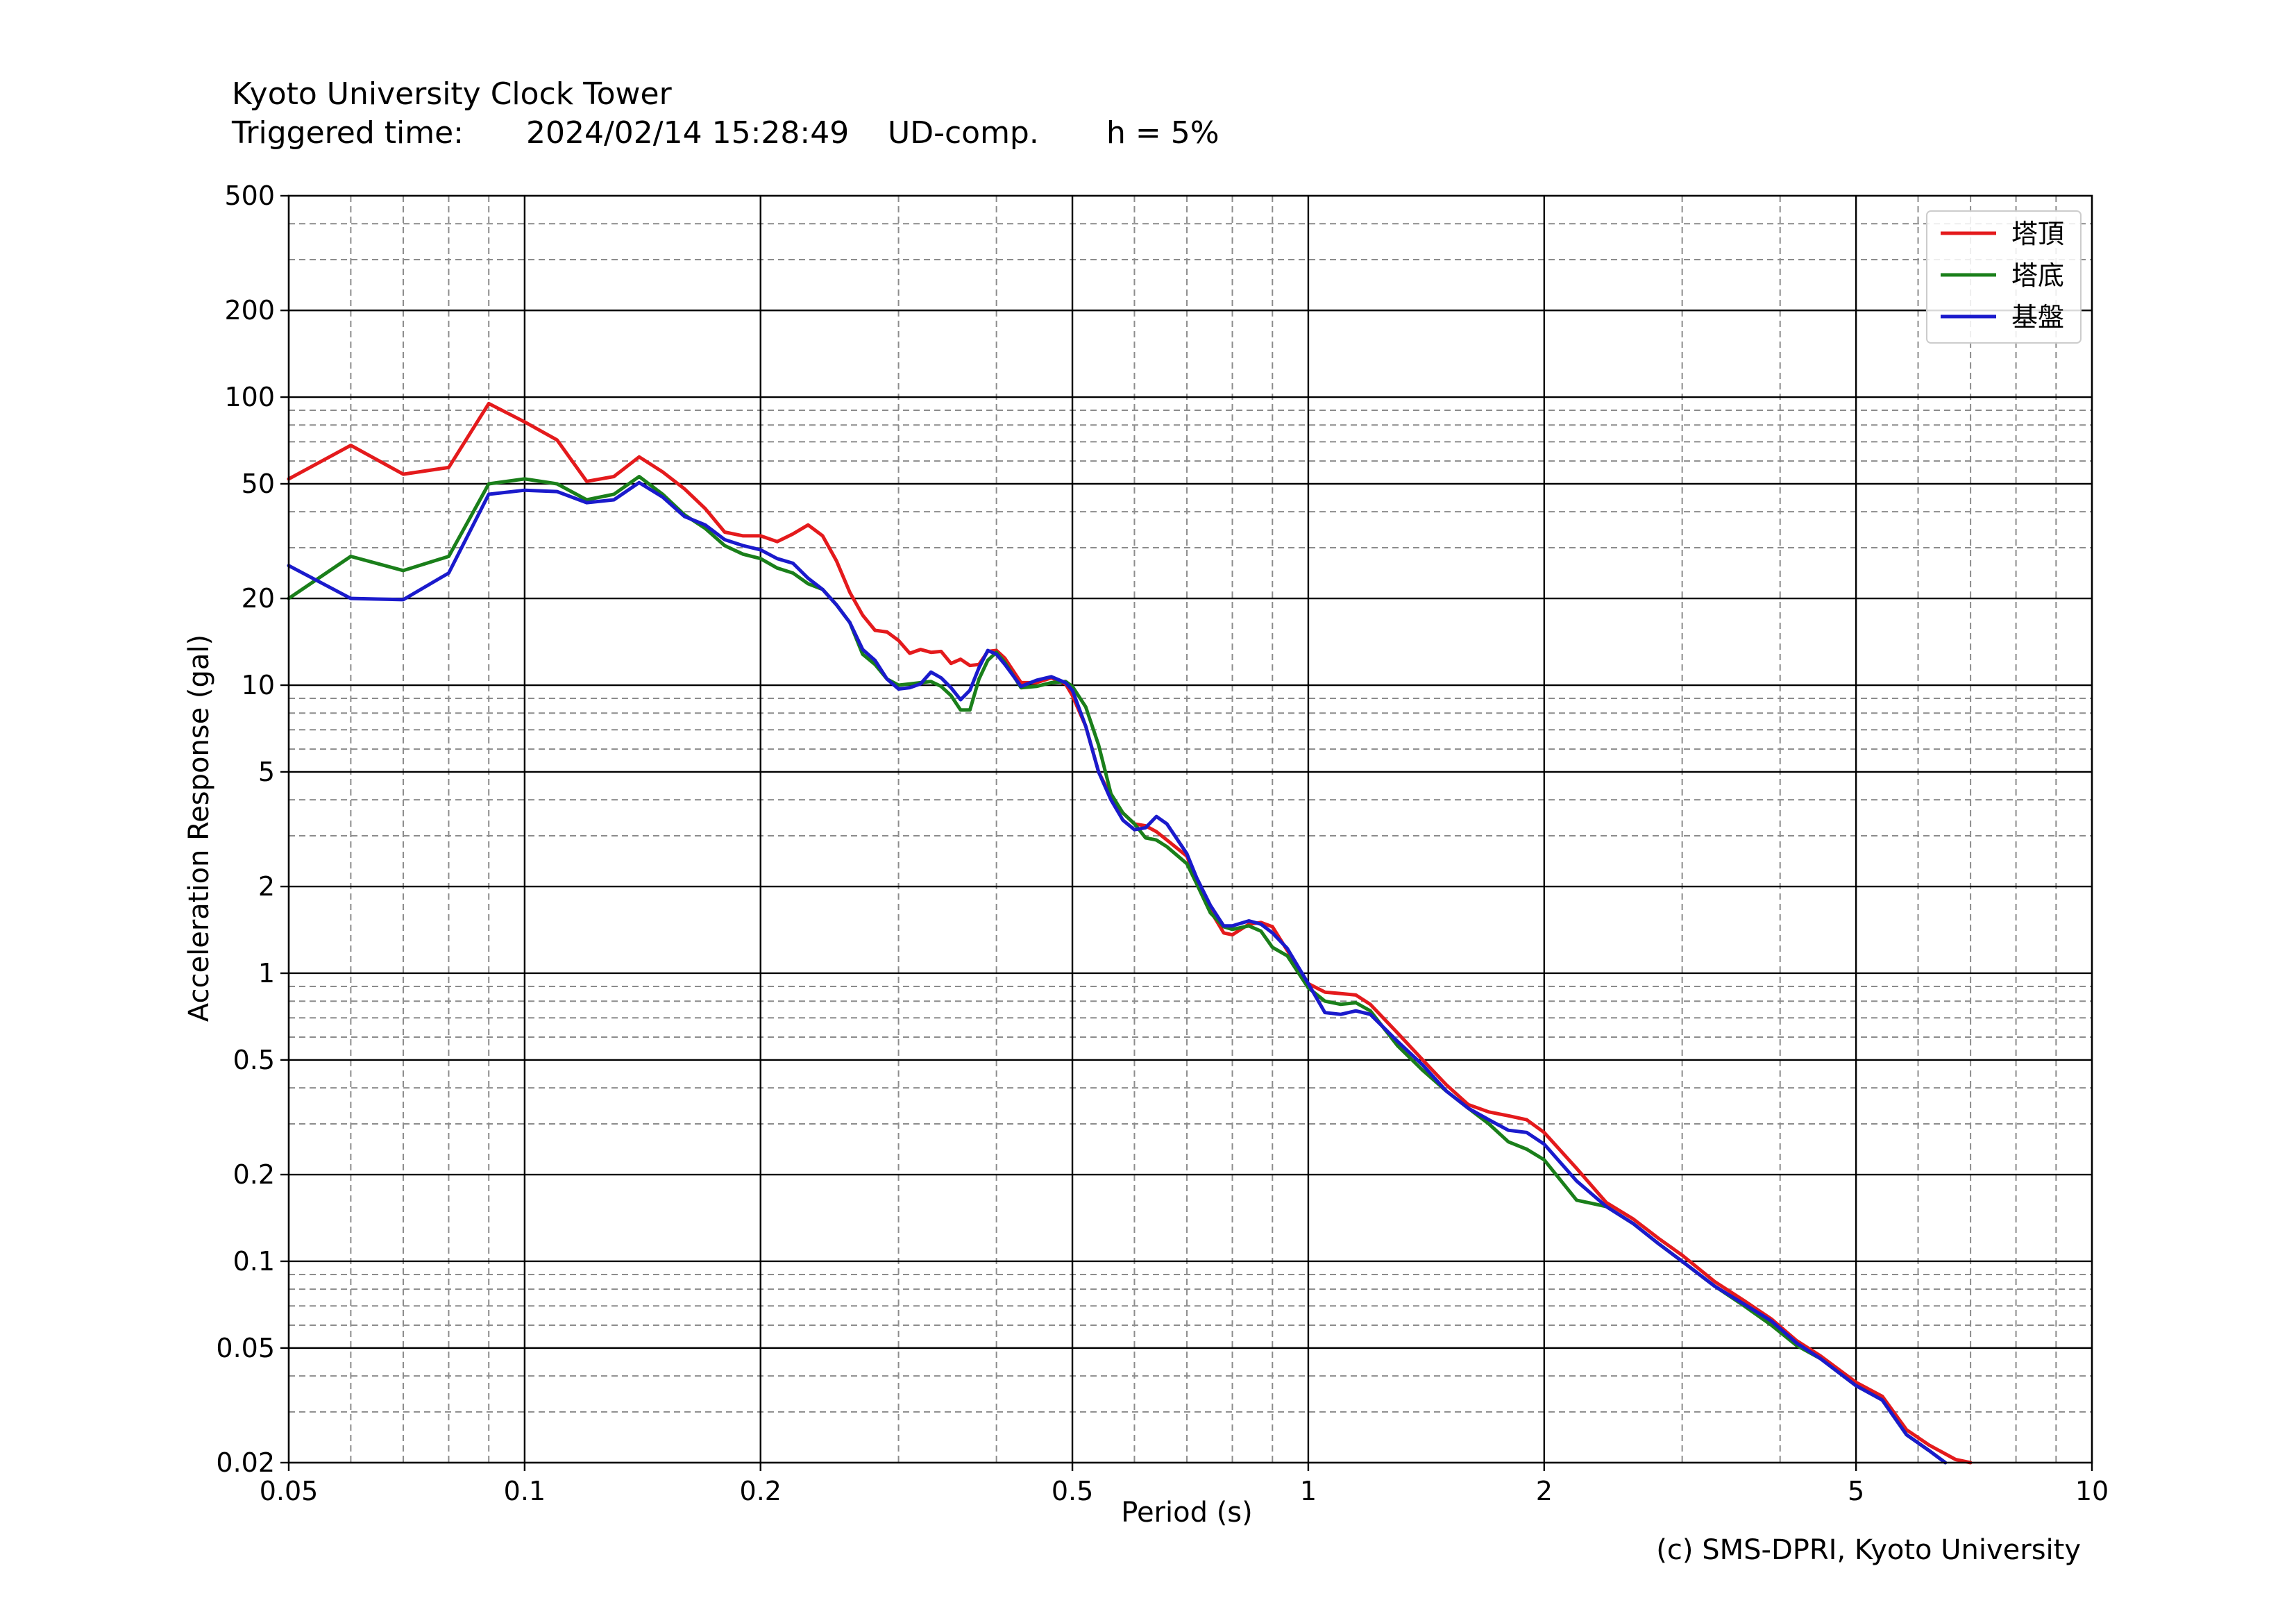 The height and width of the screenshot is (1623, 2296). I want to click on x-tick-label: 0.05, so click(289, 1491).